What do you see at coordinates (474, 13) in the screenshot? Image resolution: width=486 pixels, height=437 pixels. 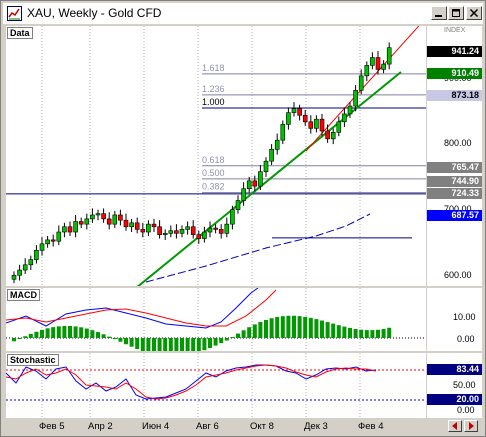 I see `close-button` at bounding box center [474, 13].